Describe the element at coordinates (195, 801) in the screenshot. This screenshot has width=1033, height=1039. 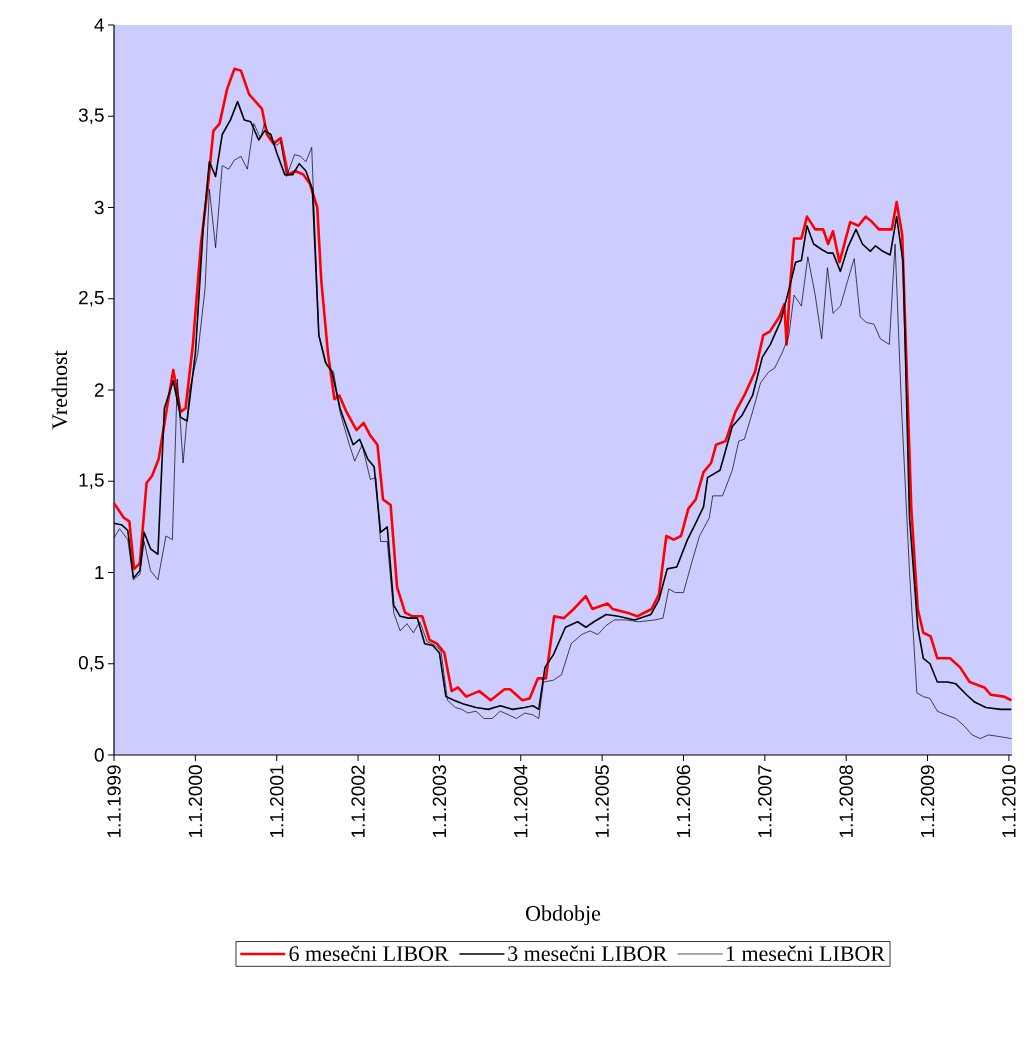
I see `x-tick-label: 1.1.2000` at that location.